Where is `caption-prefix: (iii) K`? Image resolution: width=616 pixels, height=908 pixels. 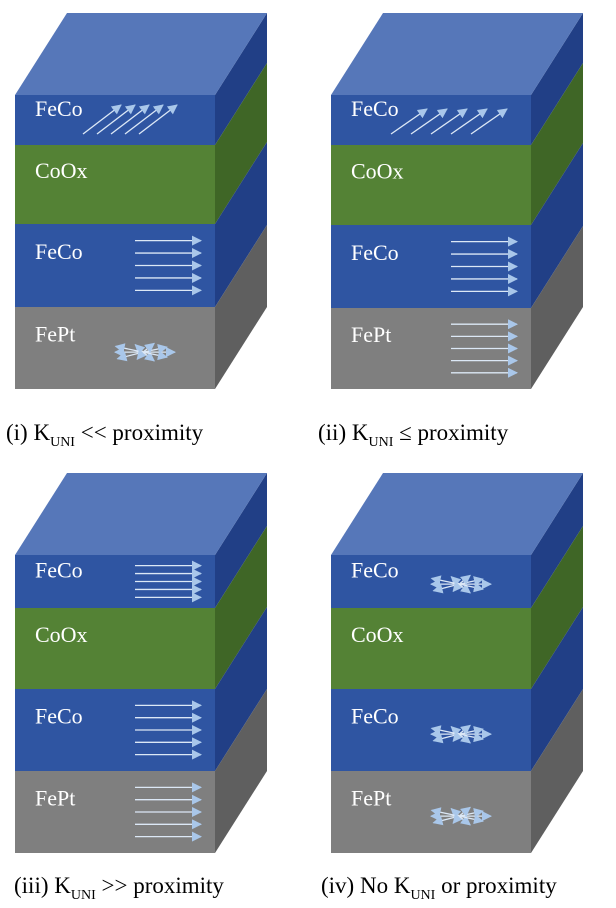
caption-prefix: (iii) K is located at coordinates (42, 885).